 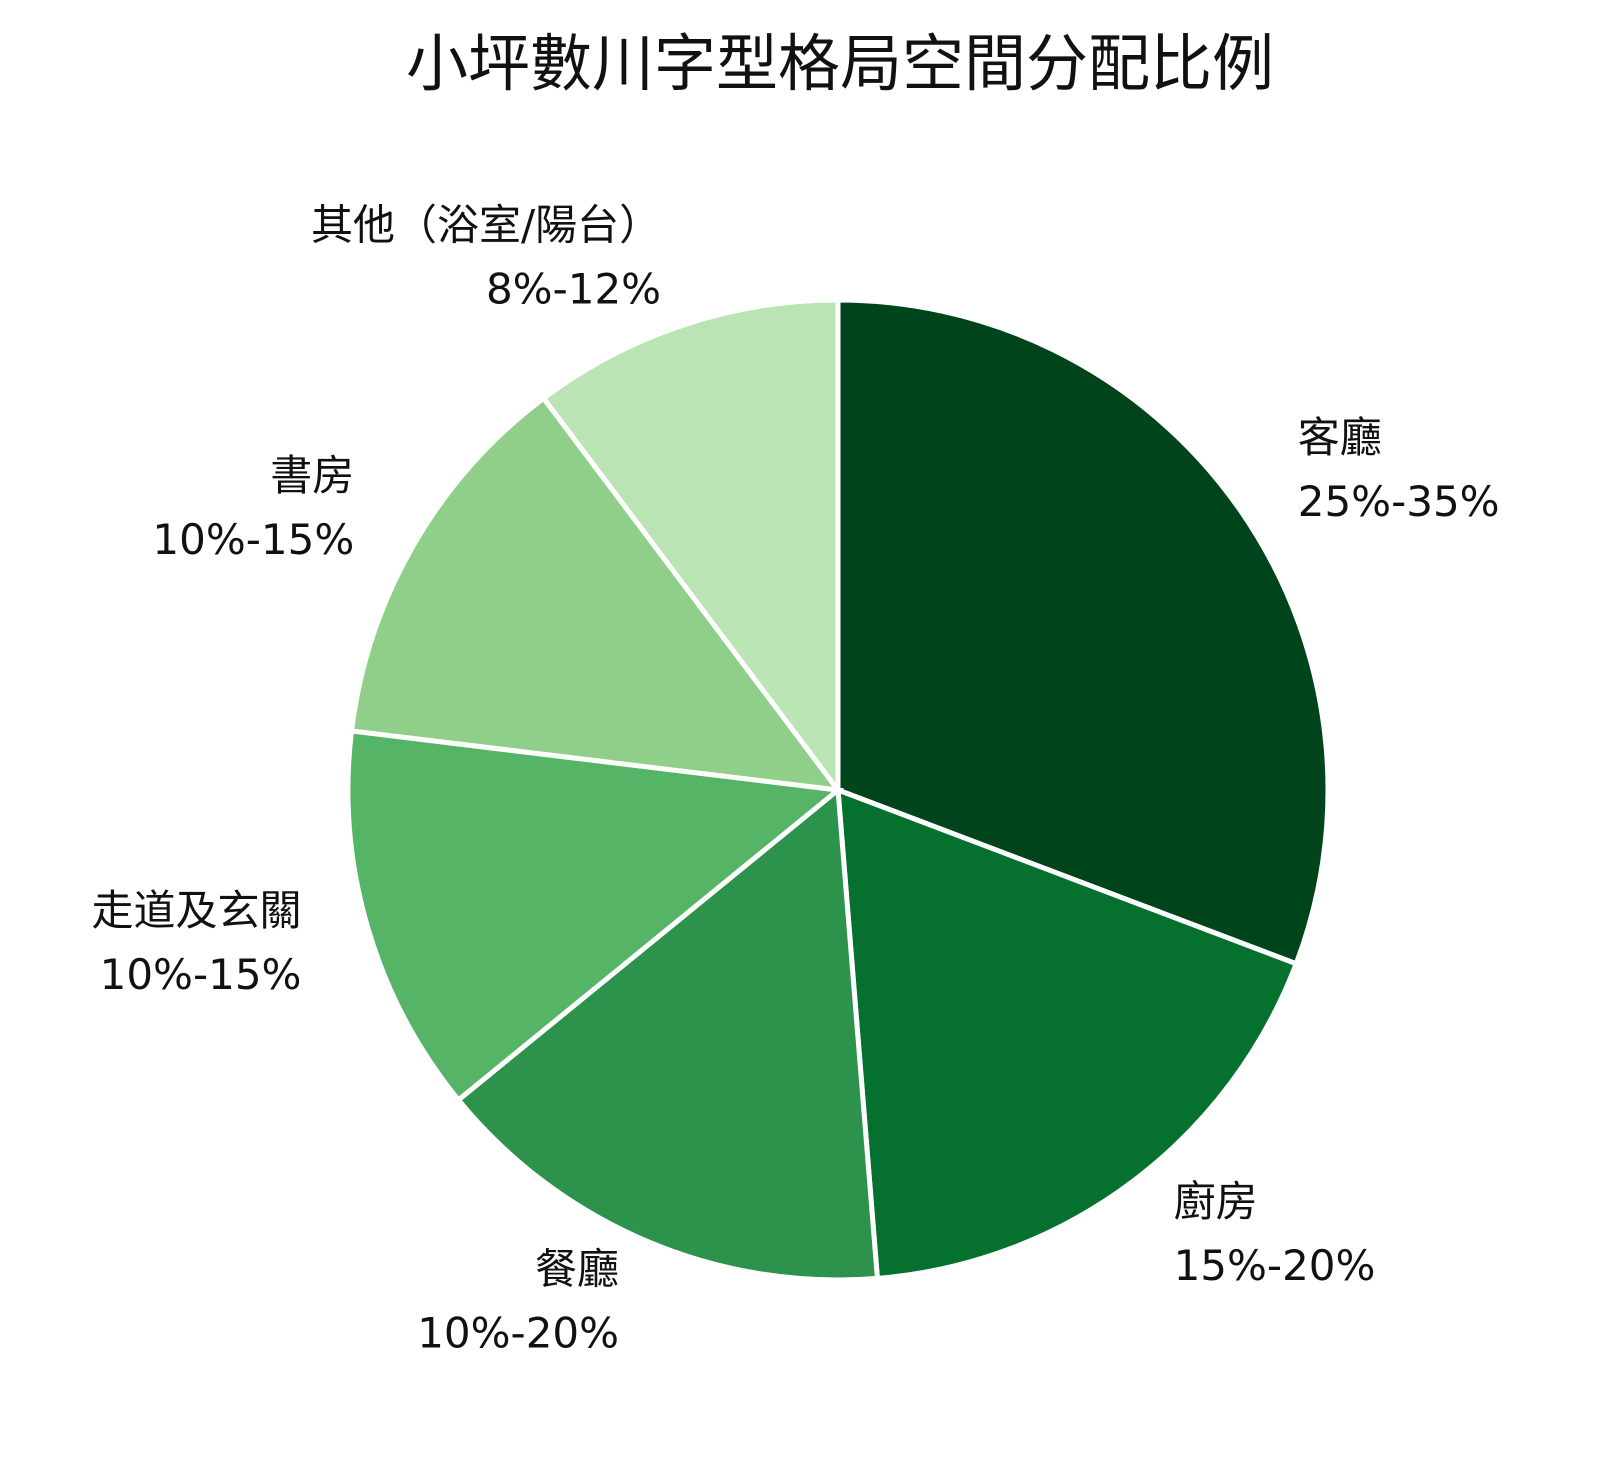 I want to click on slice-label: 廚房, so click(x=1216, y=1201).